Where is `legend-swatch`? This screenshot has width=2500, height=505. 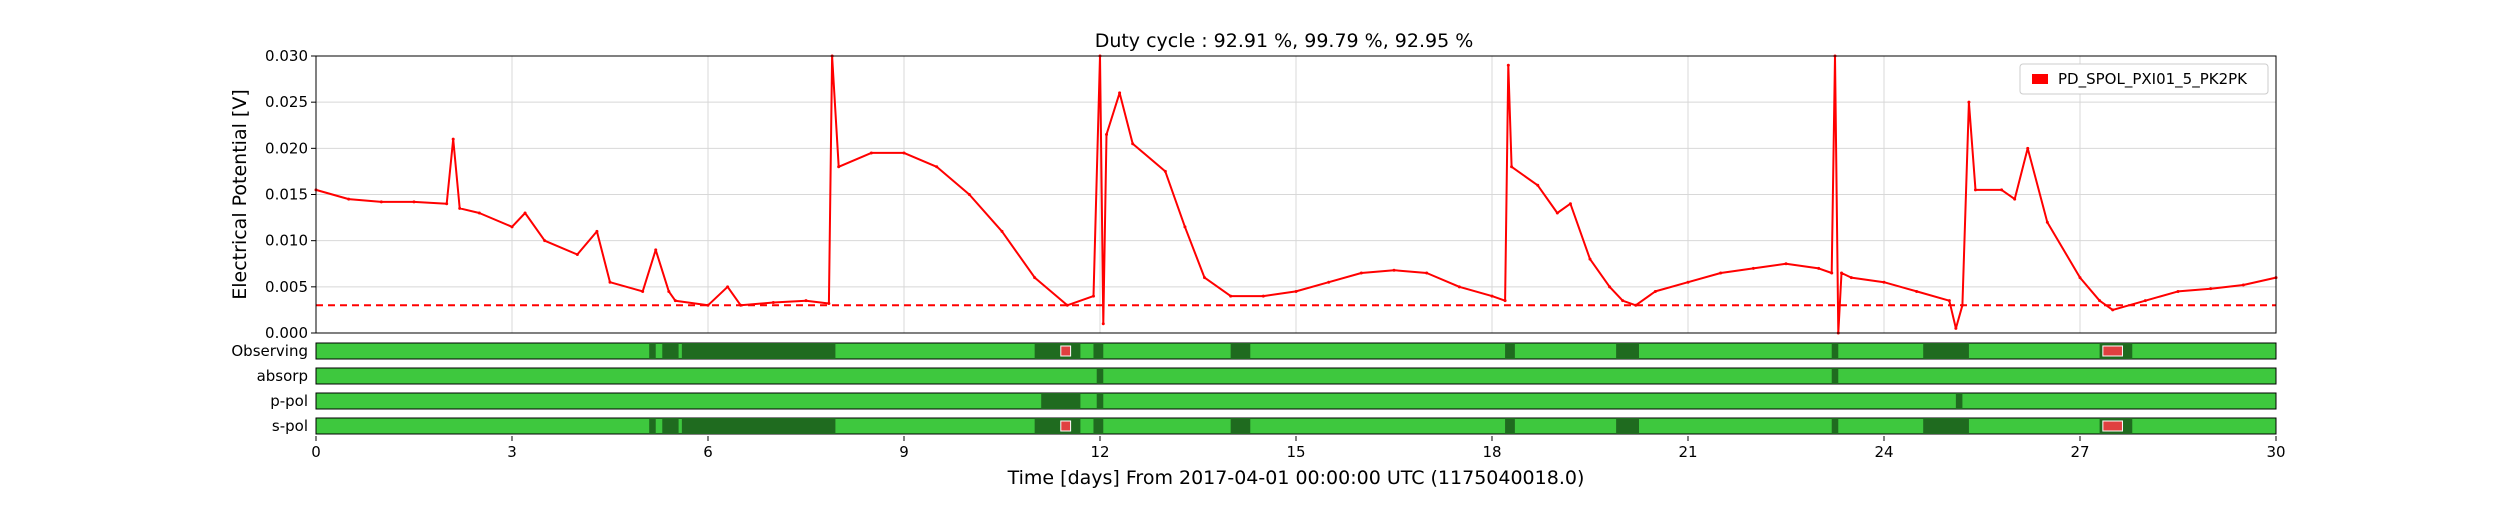 legend-swatch is located at coordinates (2040, 79).